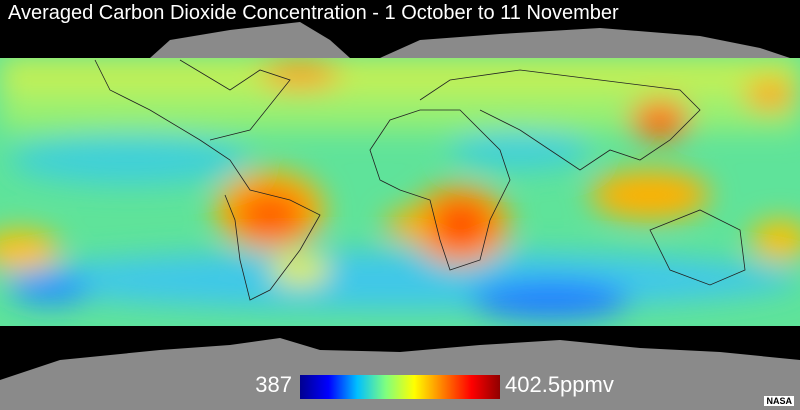 The width and height of the screenshot is (800, 410). I want to click on colorbar, so click(400, 387).